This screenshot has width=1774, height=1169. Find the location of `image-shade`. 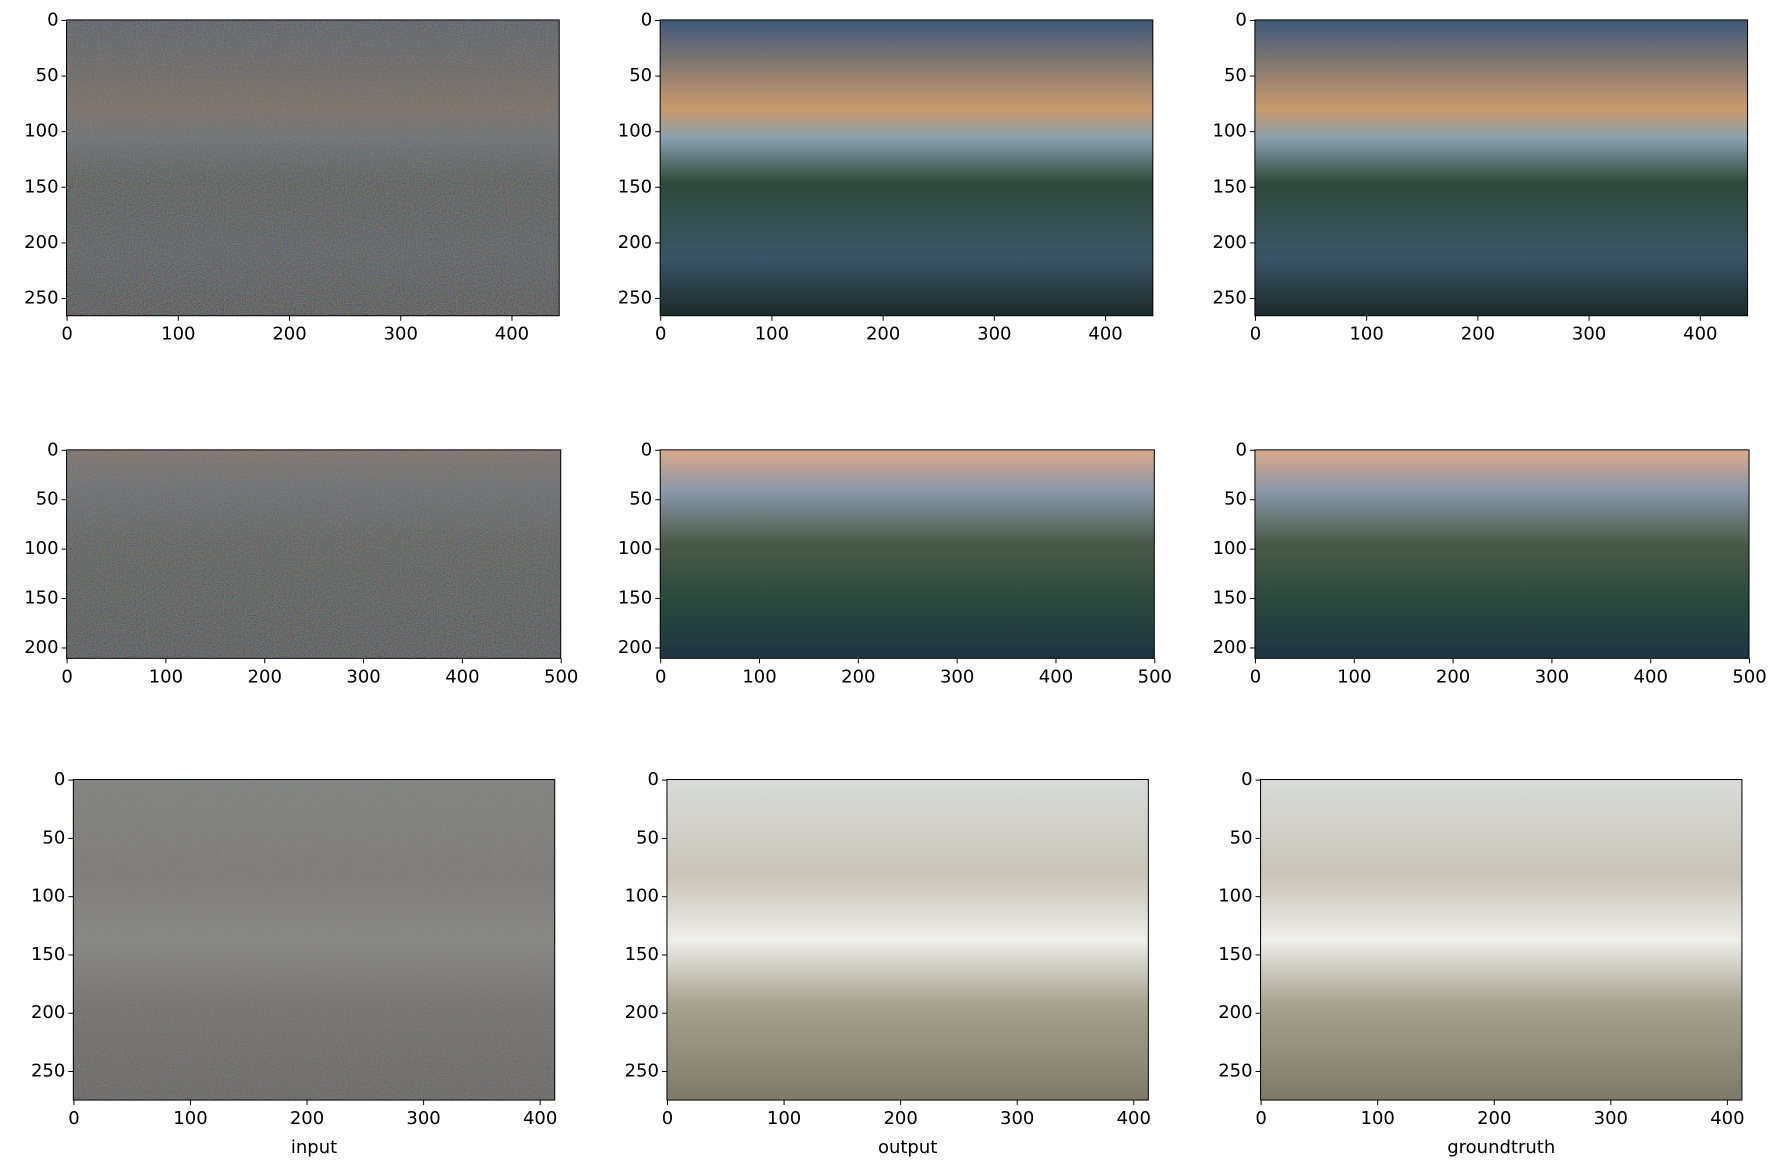

image-shade is located at coordinates (313, 167).